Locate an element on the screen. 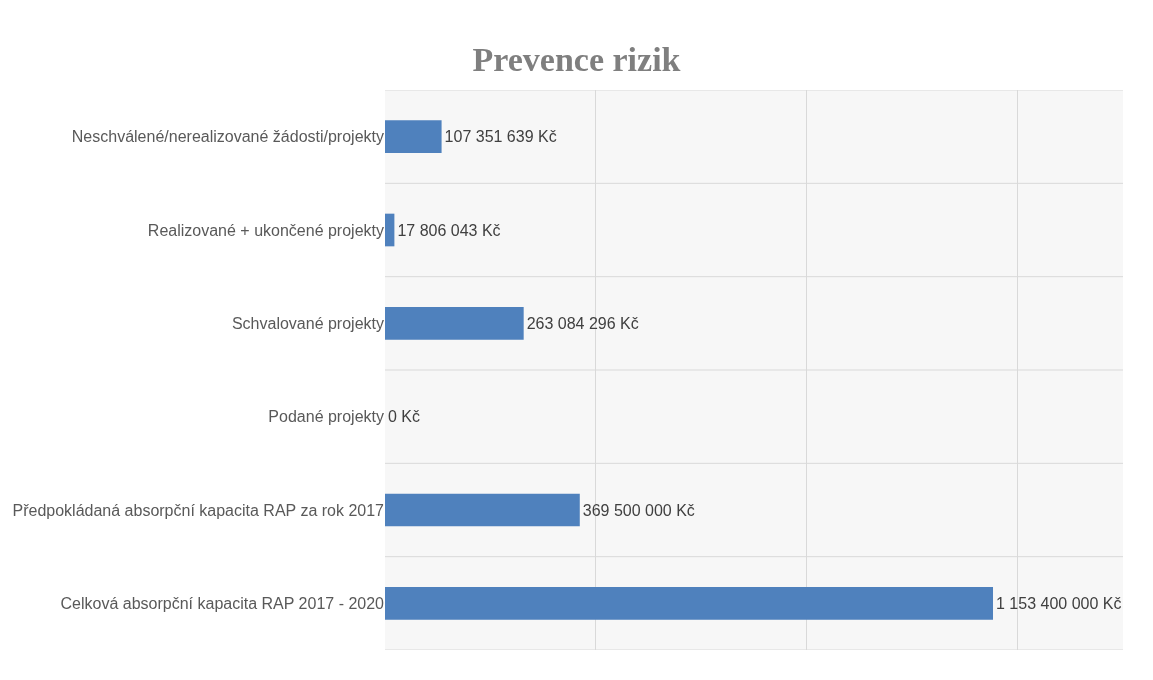  data-label: 17 806 043 Kč is located at coordinates (449, 230).